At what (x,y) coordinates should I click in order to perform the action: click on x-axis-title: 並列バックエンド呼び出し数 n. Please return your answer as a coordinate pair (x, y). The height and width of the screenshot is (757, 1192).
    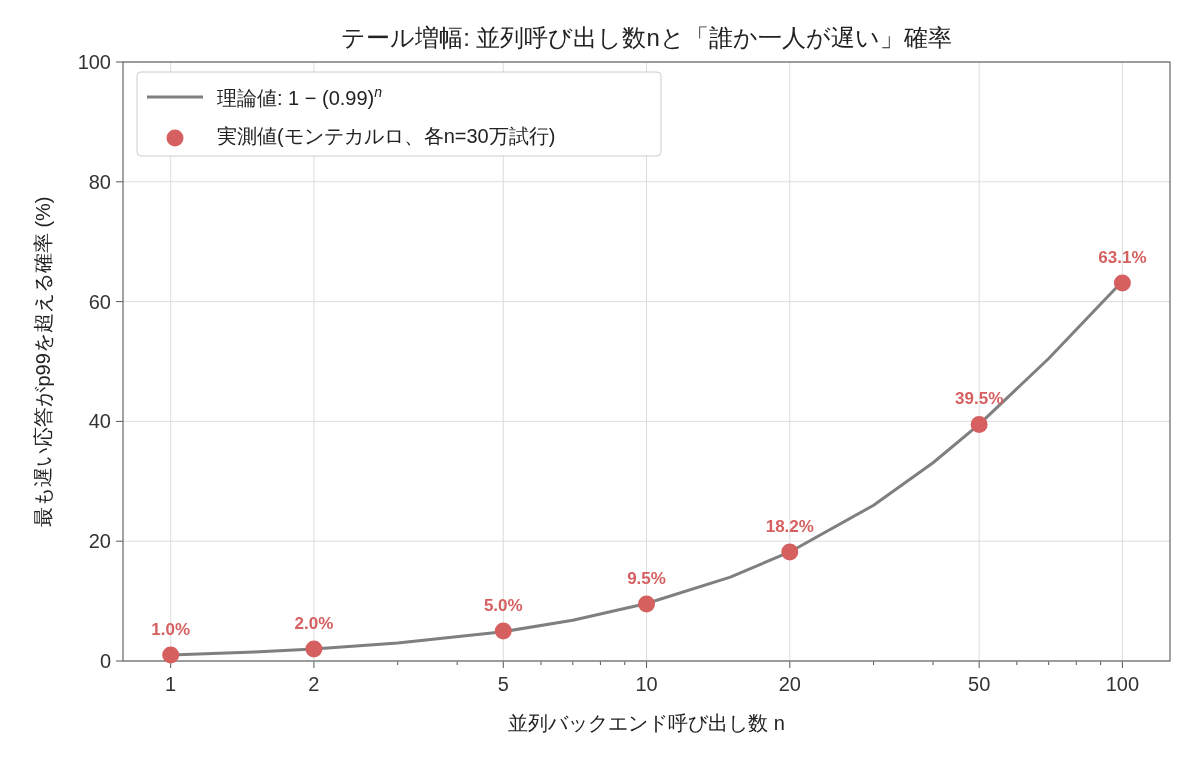
    Looking at the image, I should click on (646, 723).